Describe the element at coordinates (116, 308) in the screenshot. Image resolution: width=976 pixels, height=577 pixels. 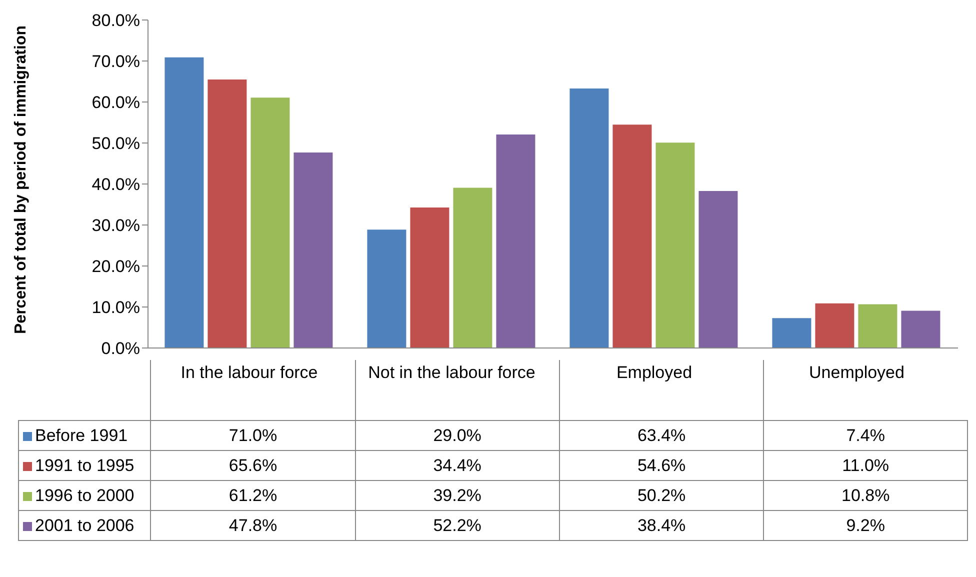
I see `y-tick-label: 10.0%` at that location.